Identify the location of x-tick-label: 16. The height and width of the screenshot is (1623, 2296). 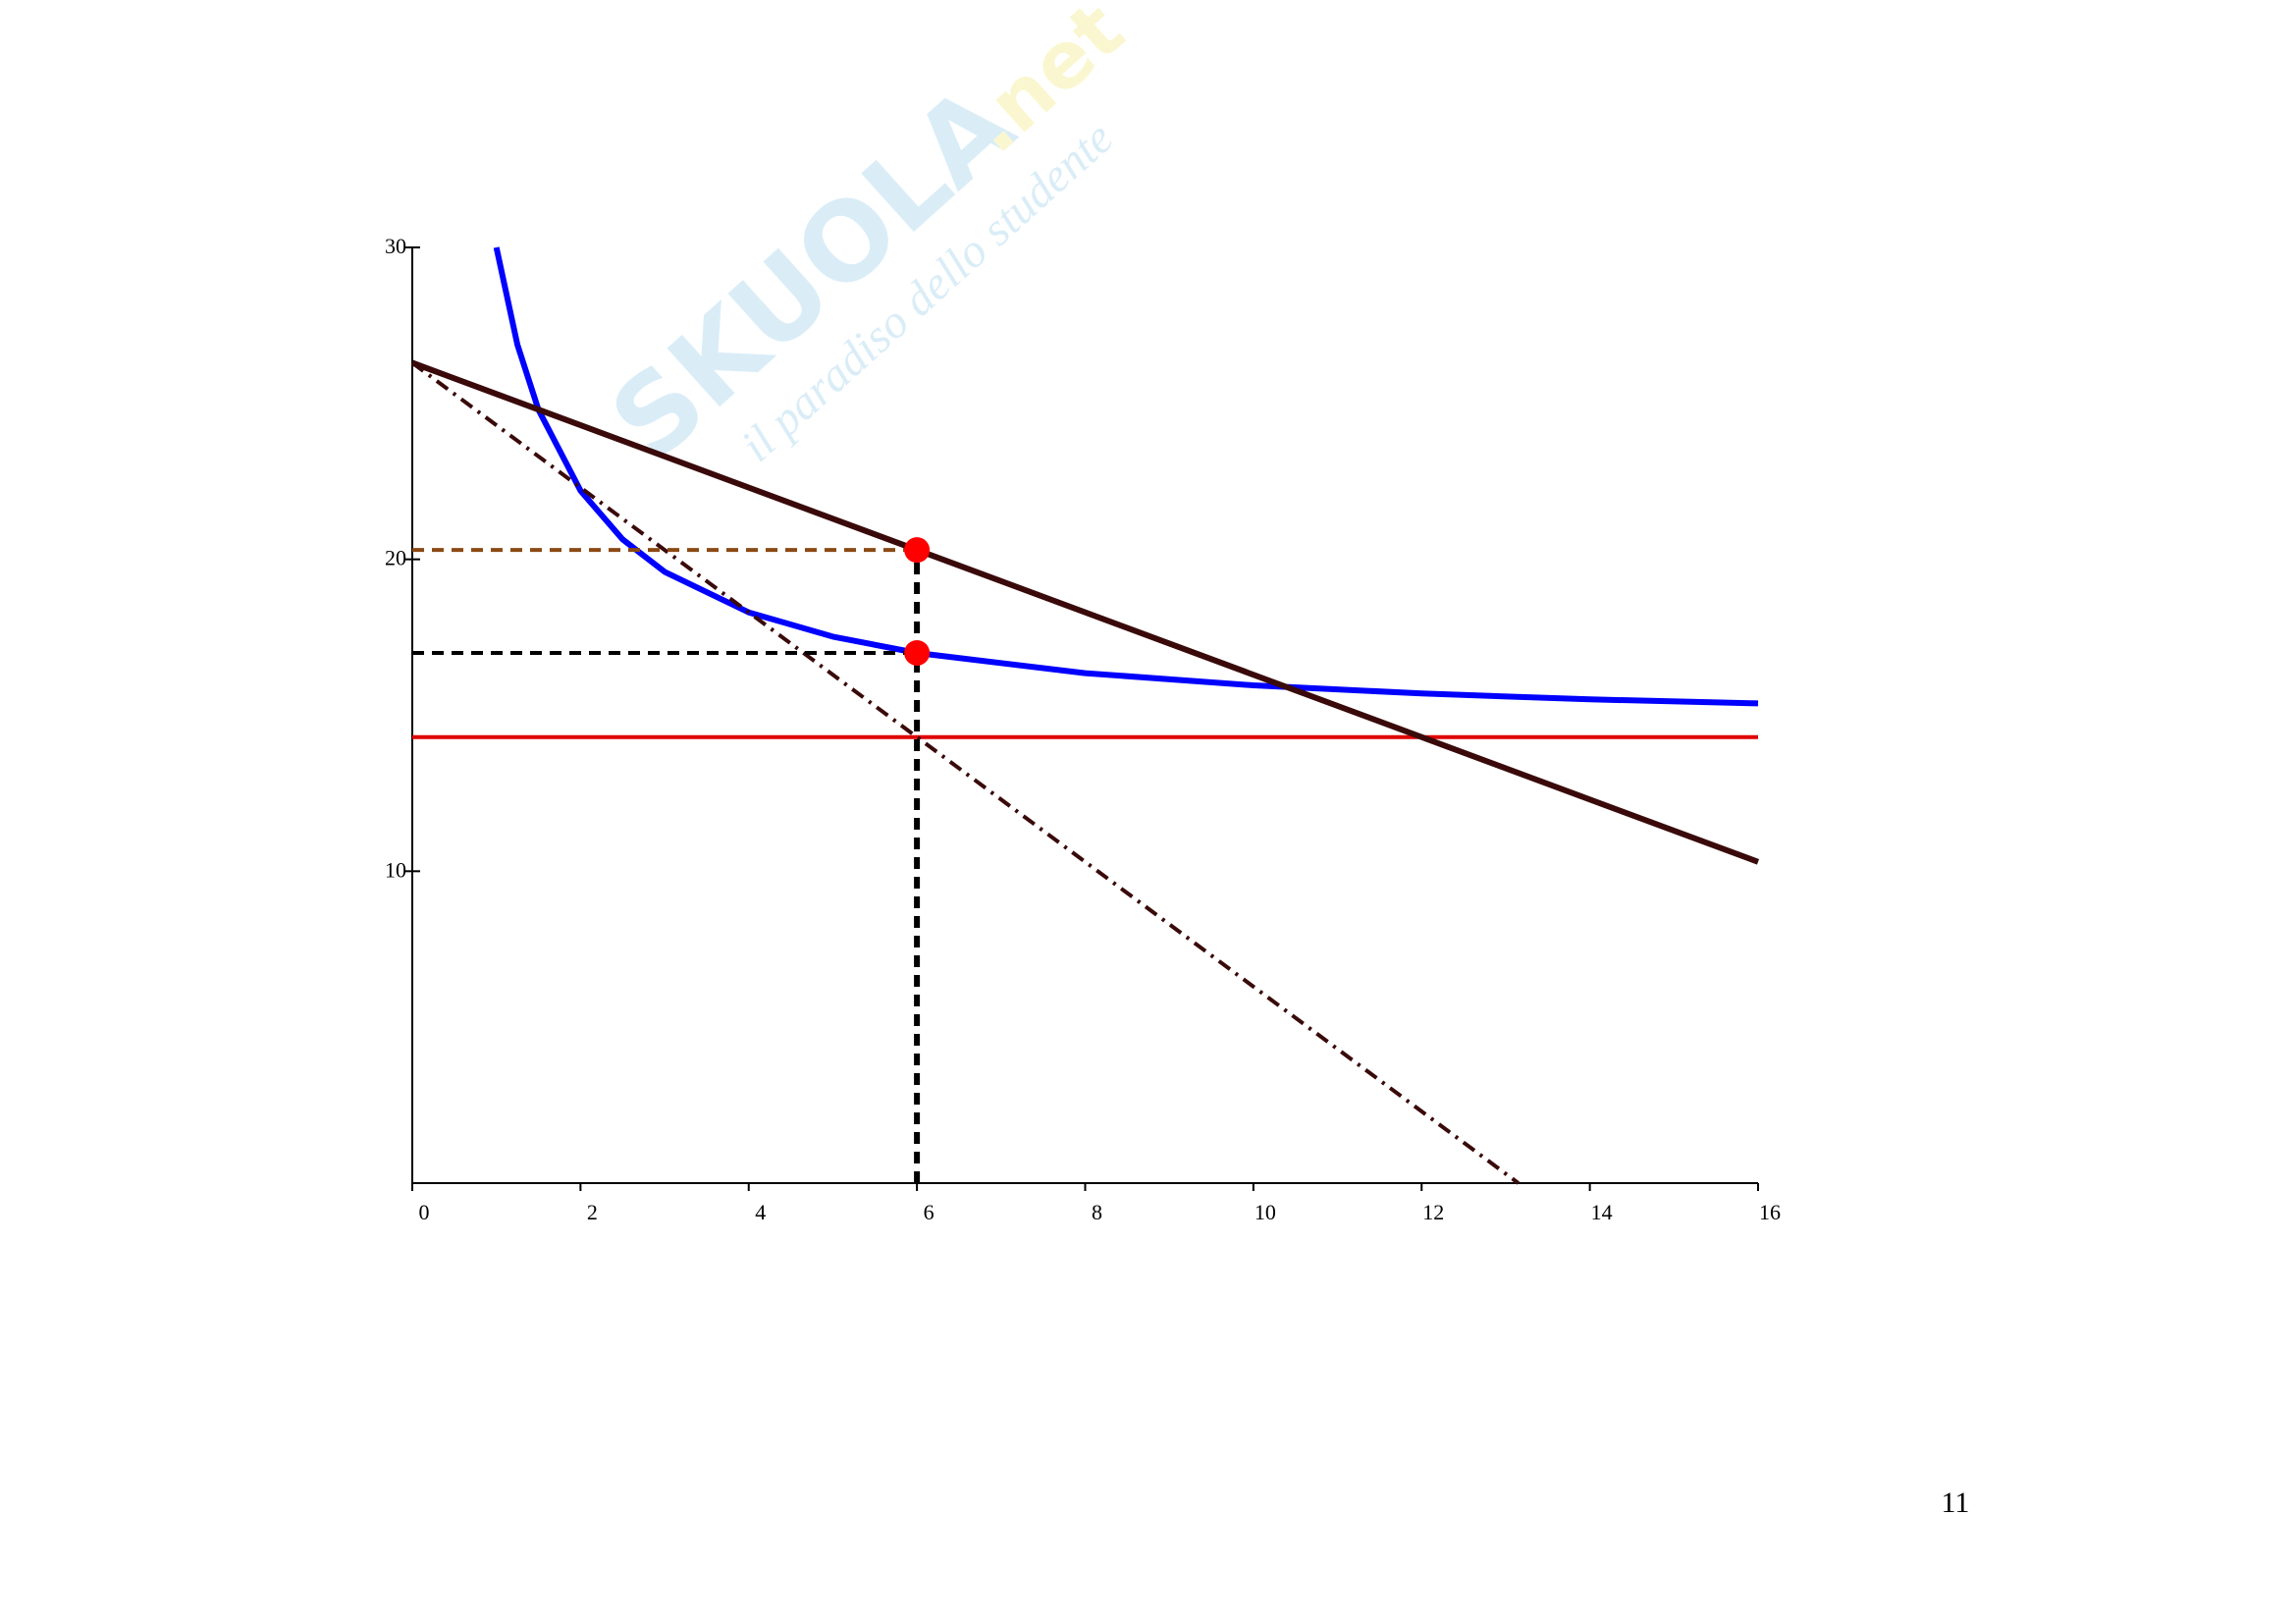
(1770, 1212).